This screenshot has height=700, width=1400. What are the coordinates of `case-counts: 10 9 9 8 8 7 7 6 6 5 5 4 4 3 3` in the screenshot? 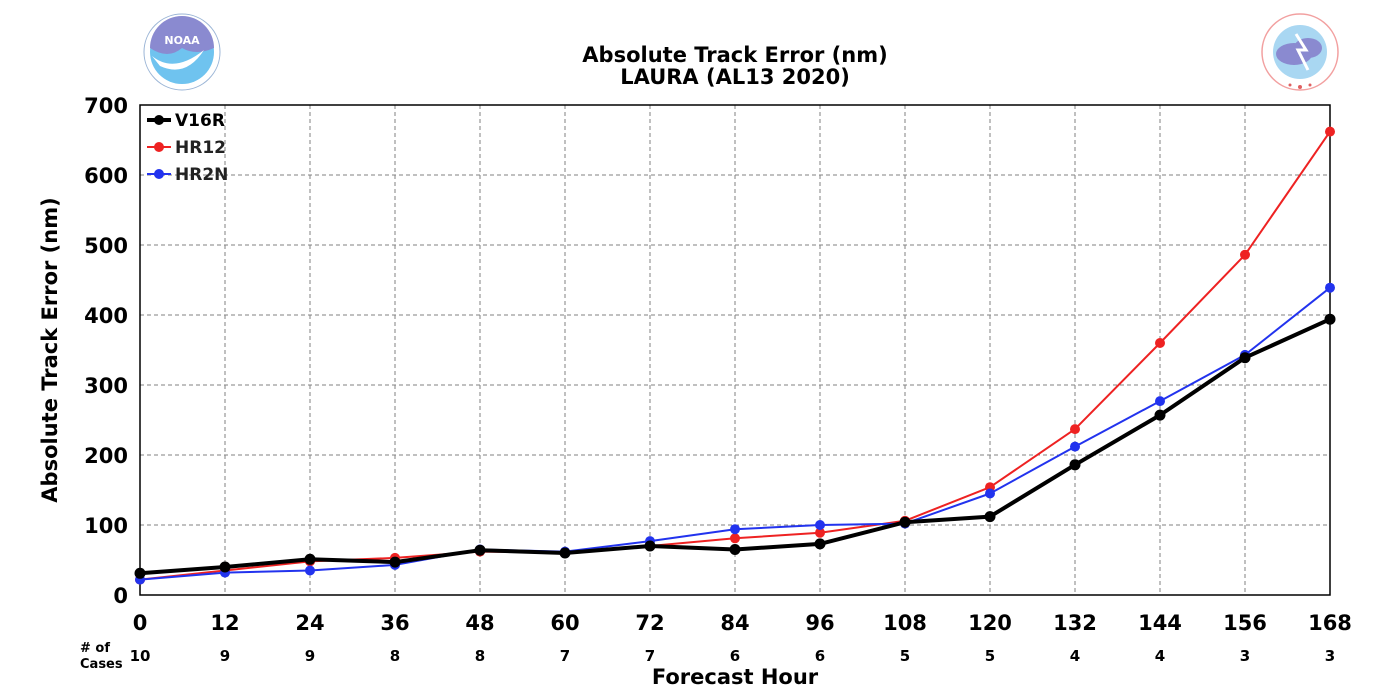 It's located at (733, 656).